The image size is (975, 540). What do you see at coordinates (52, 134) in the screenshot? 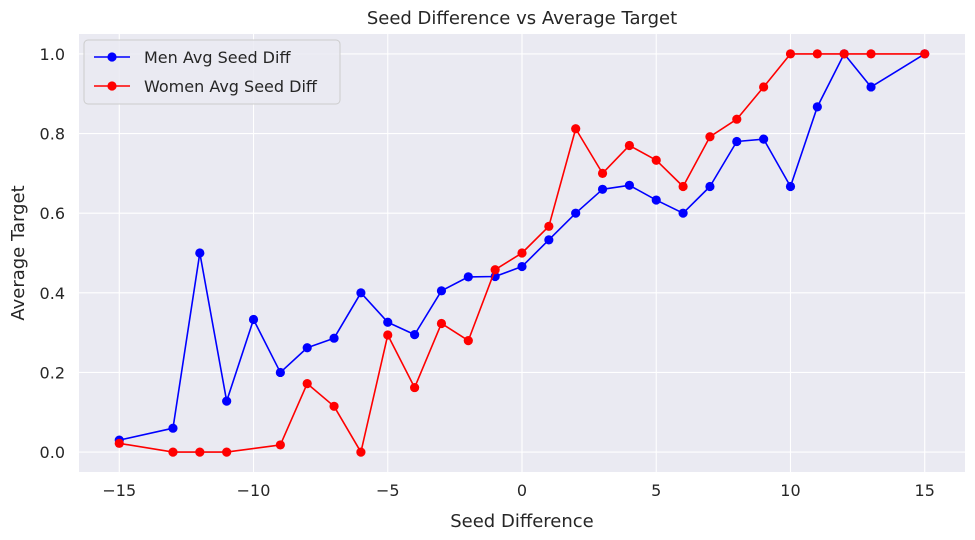
I see `y-tick-label: 0.8` at bounding box center [52, 134].